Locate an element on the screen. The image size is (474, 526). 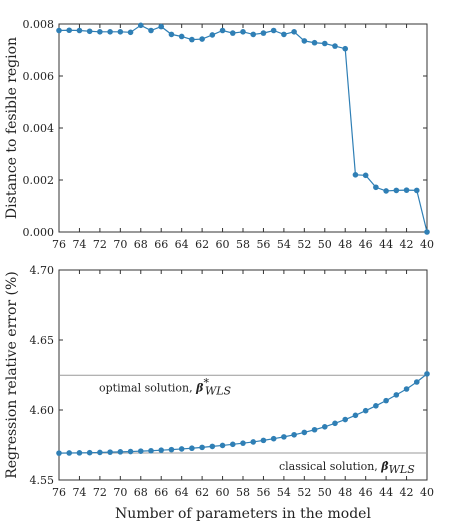
y-tick-label-0-1: 0.002 is located at coordinates (39, 180).